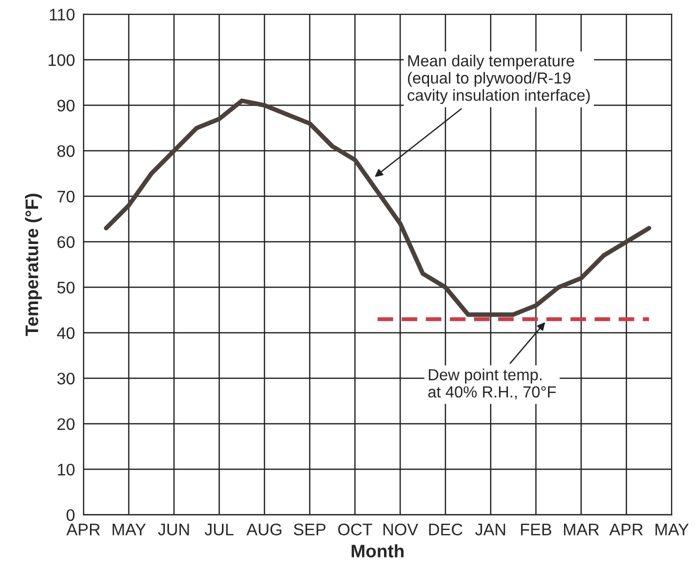  Describe the element at coordinates (310, 530) in the screenshot. I see `x-tick-label: SEP` at that location.